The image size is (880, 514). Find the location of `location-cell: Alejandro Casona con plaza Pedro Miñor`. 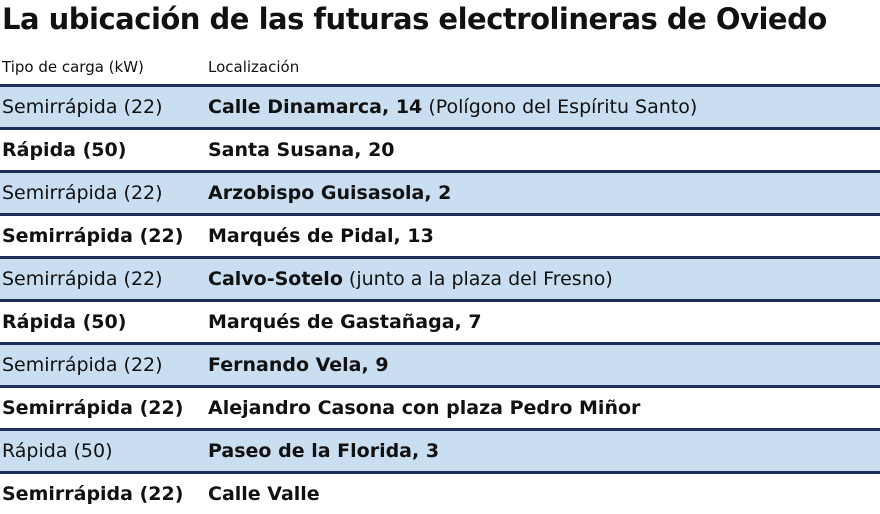

location-cell: Alejandro Casona con plaza Pedro Miñor is located at coordinates (424, 408).